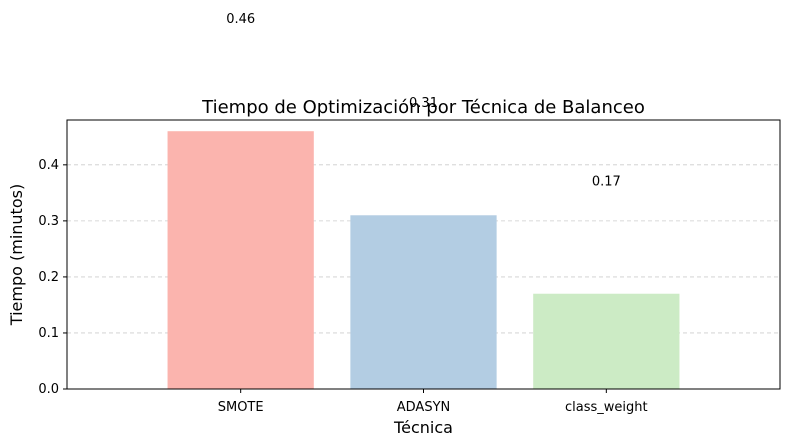 This screenshot has width=790, height=446. Describe the element at coordinates (48, 221) in the screenshot. I see `y-tick-label: 0.3` at that location.